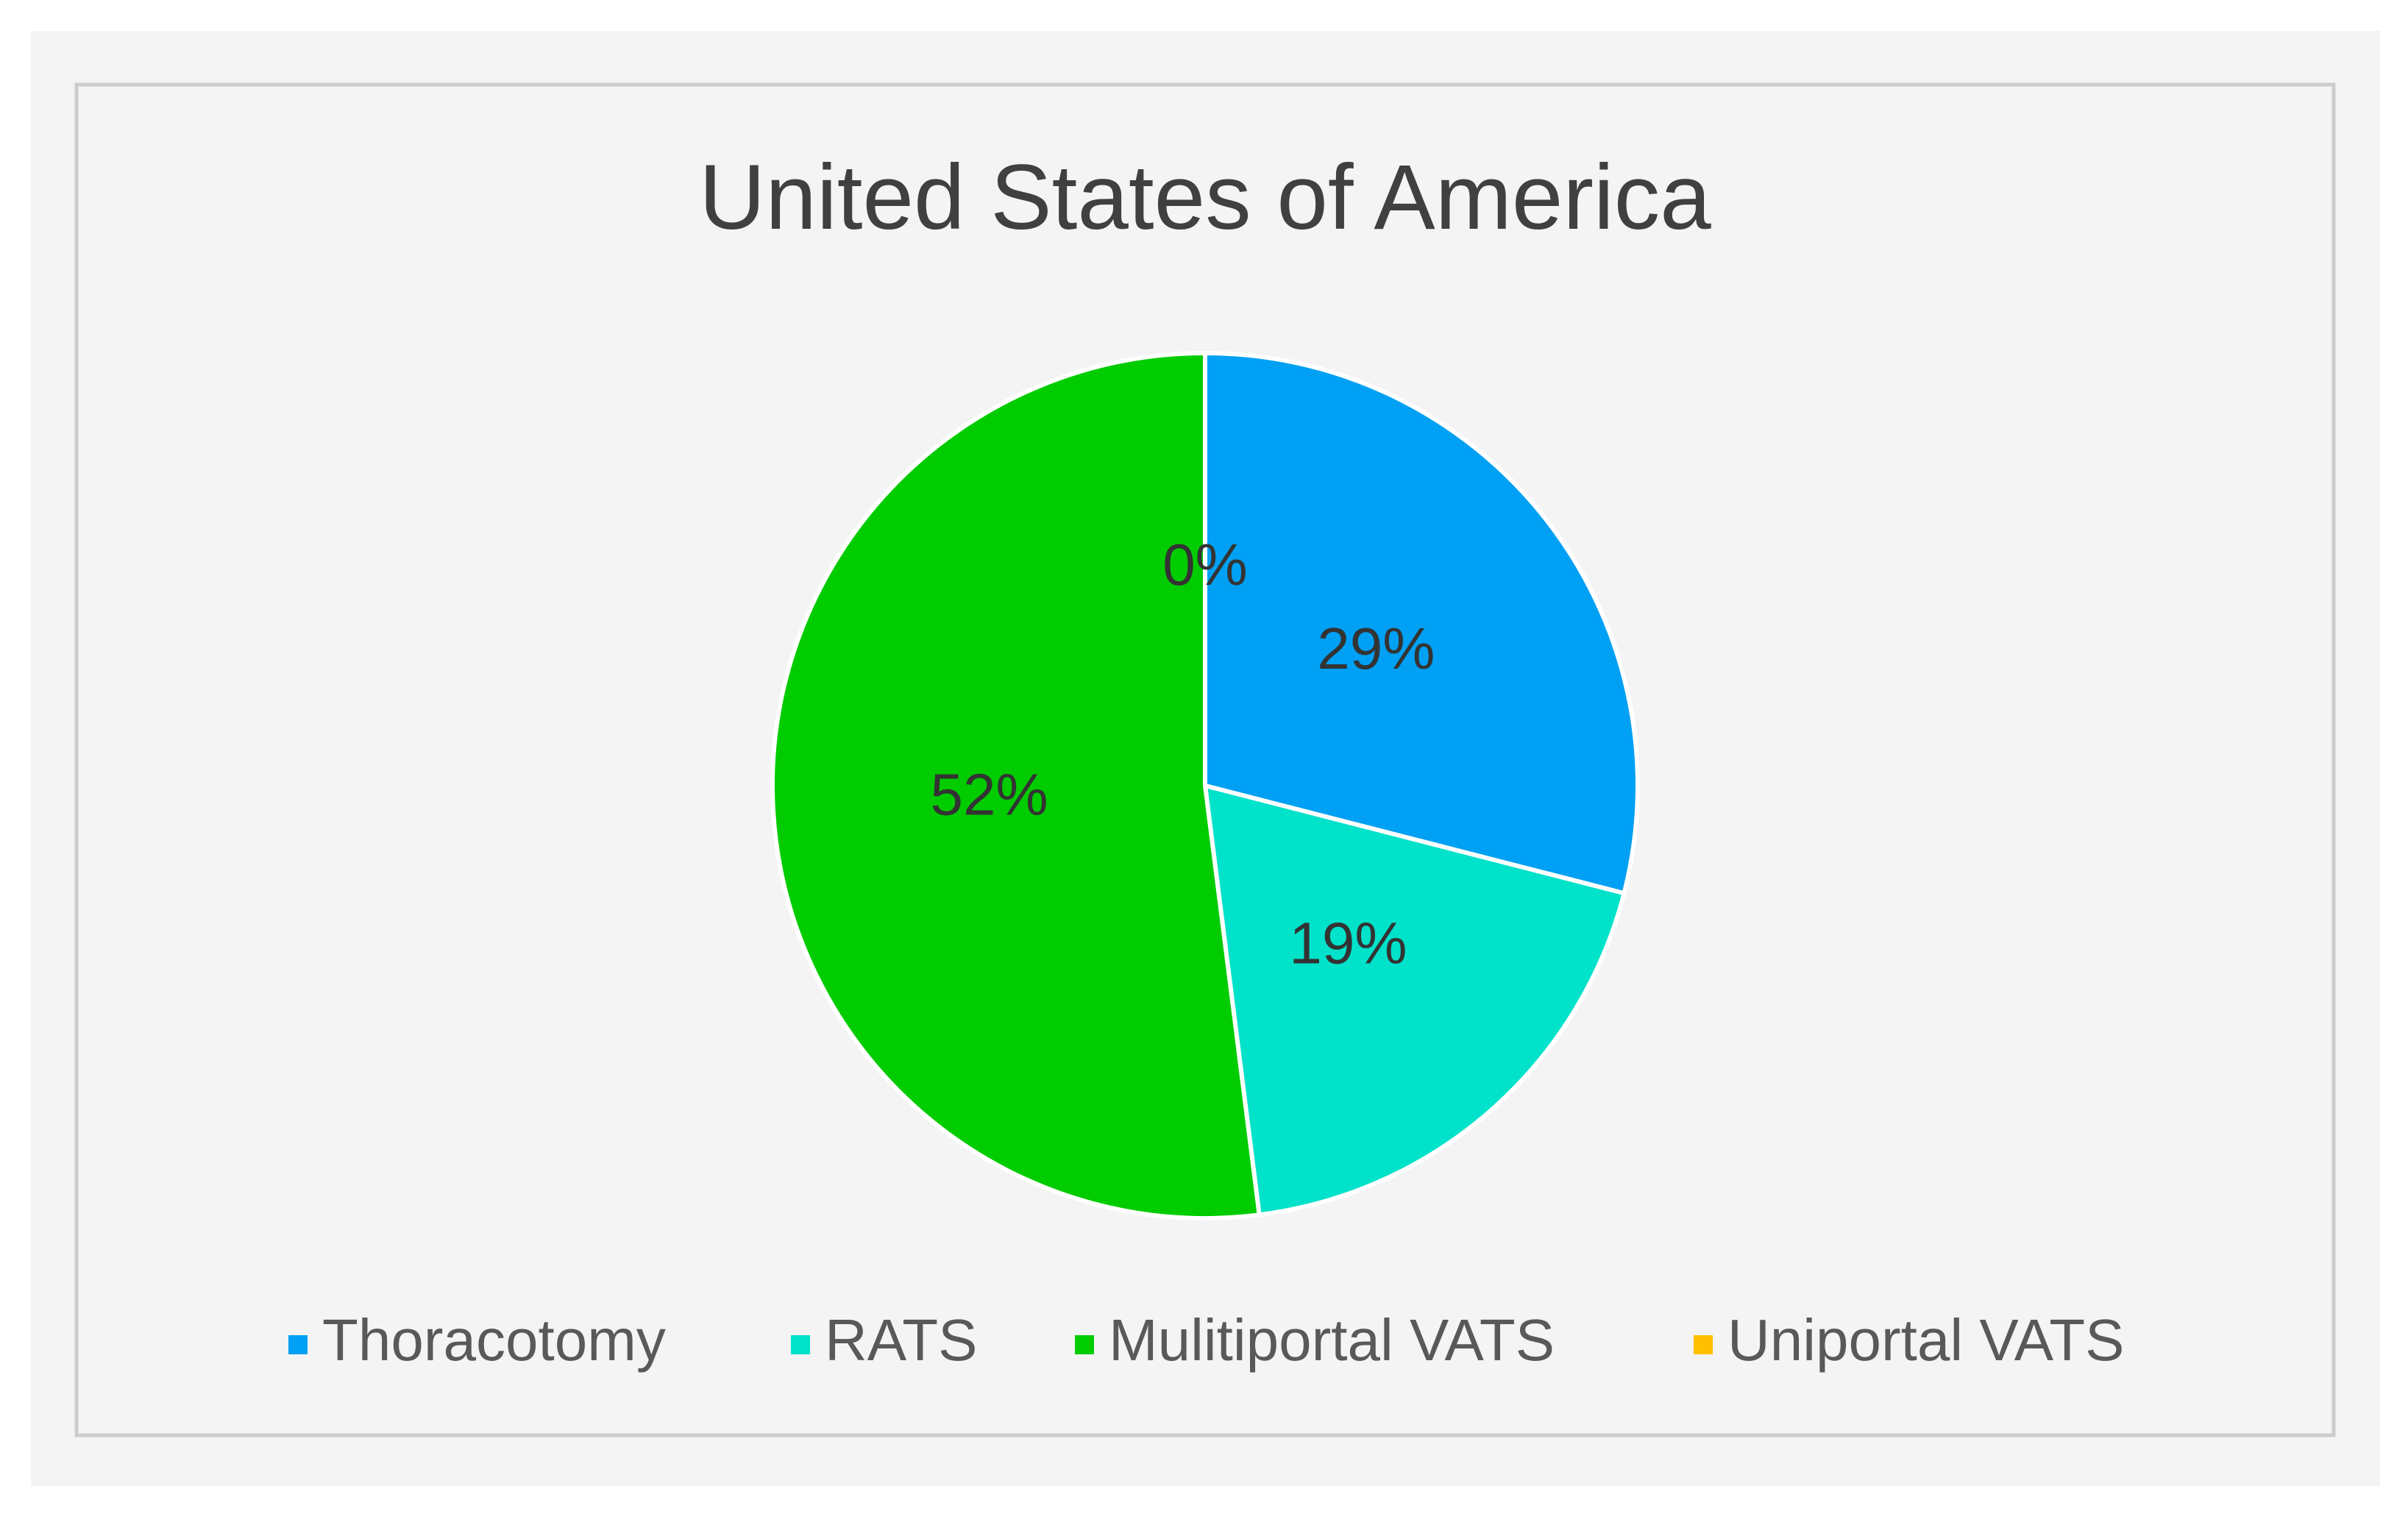 This screenshot has height=1525, width=2408. What do you see at coordinates (1925, 1340) in the screenshot?
I see `legend-label: Uniportal VATS` at bounding box center [1925, 1340].